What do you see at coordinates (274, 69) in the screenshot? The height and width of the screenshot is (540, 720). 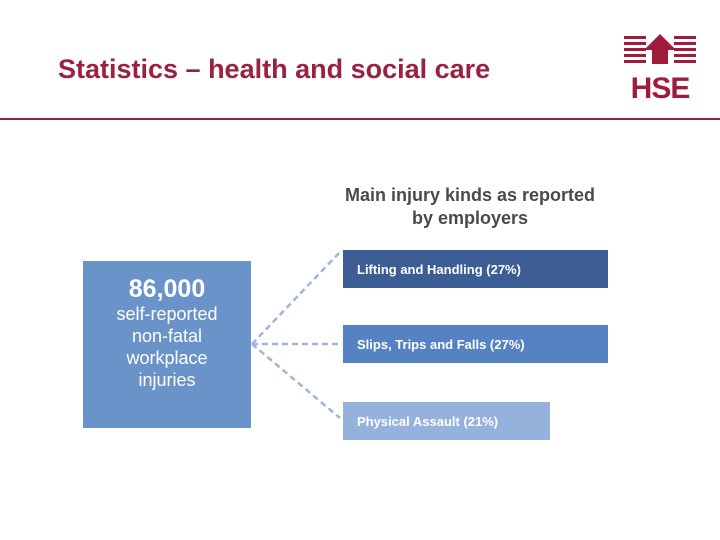 I see `slide-title: Statistics – health and social care` at bounding box center [274, 69].